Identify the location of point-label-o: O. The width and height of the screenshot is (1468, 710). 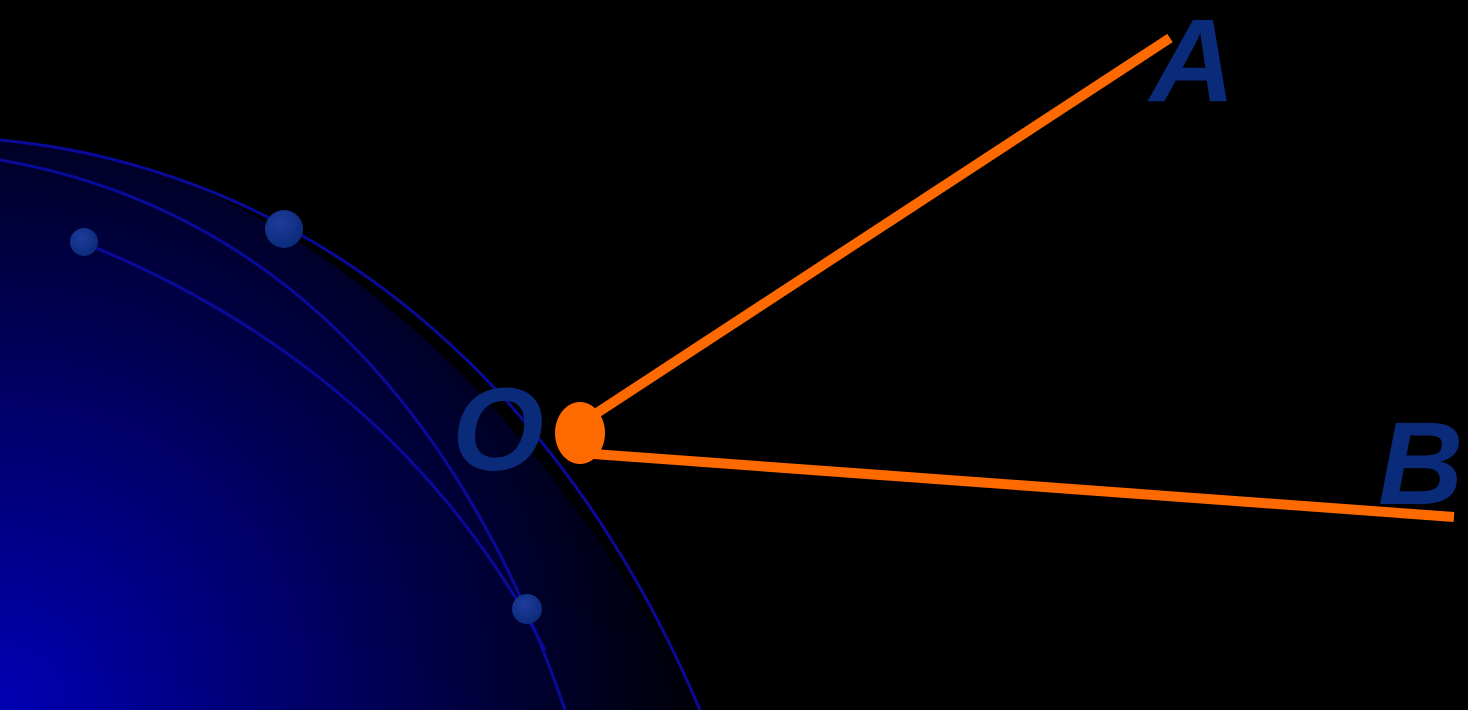
(498, 430).